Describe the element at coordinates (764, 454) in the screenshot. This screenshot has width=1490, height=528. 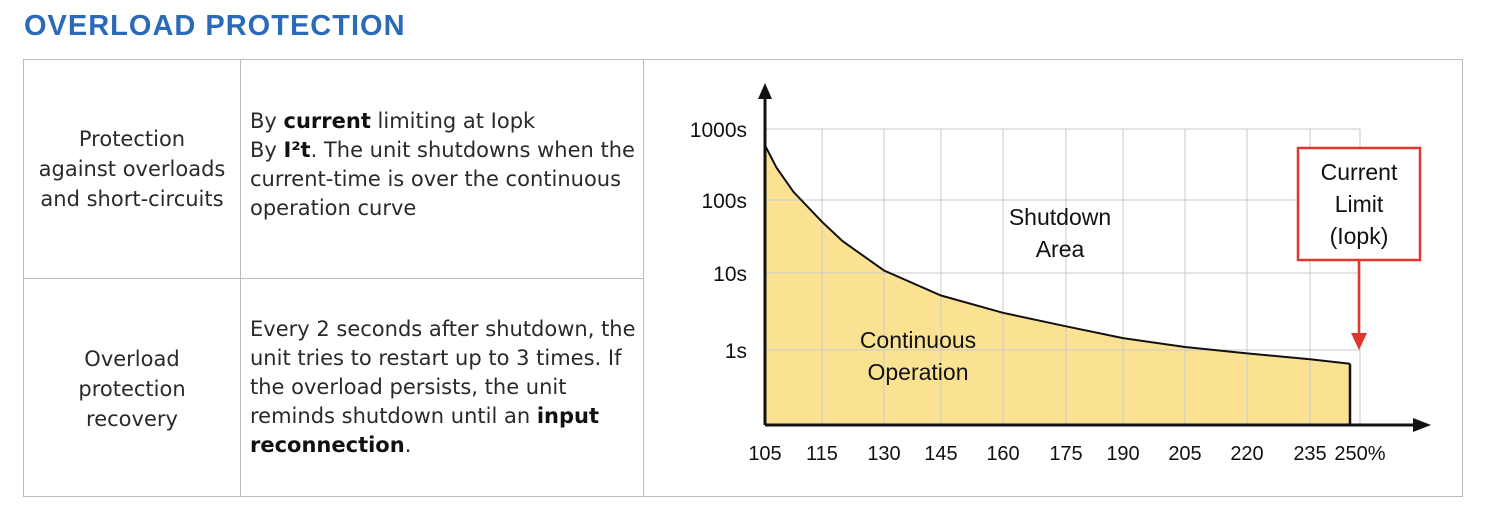
I see `x-tick-label: 105` at that location.